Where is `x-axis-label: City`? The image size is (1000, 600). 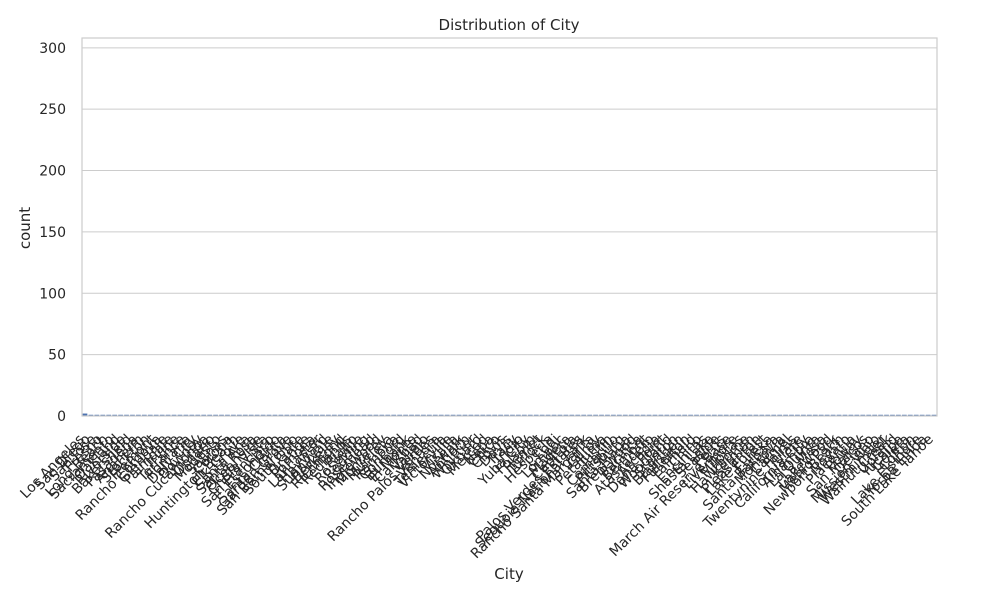
x-axis-label: City is located at coordinates (509, 574).